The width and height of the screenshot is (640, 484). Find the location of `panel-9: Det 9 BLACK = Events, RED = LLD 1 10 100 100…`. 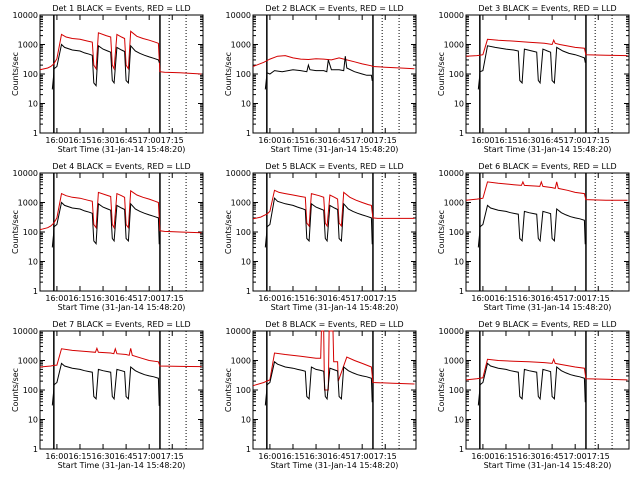

panel-9: Det 9 BLACK = Events, RED = LLD 1 10 100 100… is located at coordinates (533, 395).